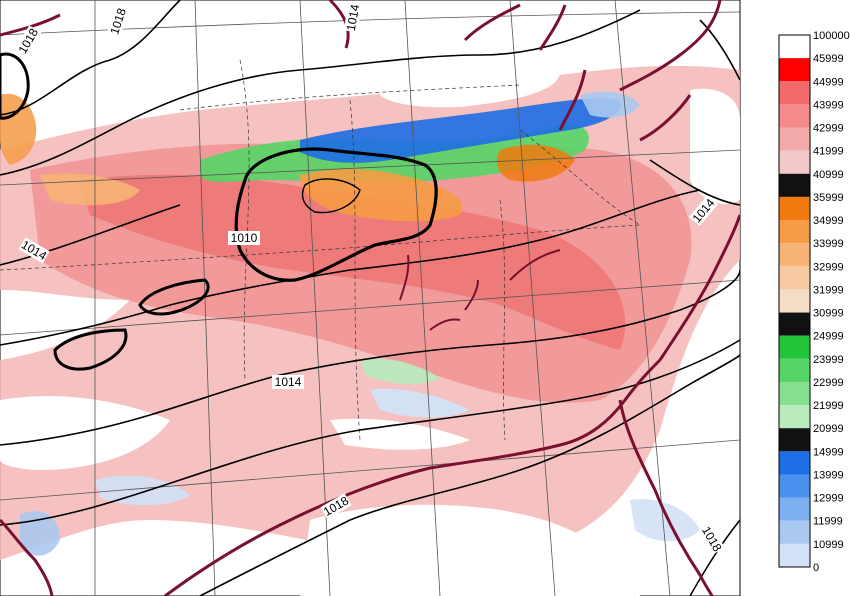 The image size is (850, 596). I want to click on colorbar-label: 13999, so click(828, 475).